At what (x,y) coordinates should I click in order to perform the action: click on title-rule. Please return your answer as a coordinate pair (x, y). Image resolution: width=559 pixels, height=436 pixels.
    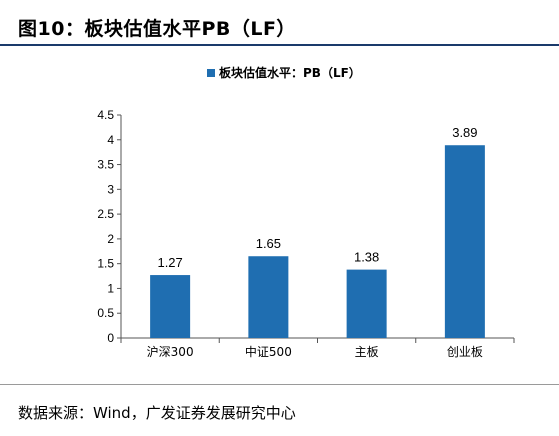
    Looking at the image, I should click on (279, 45).